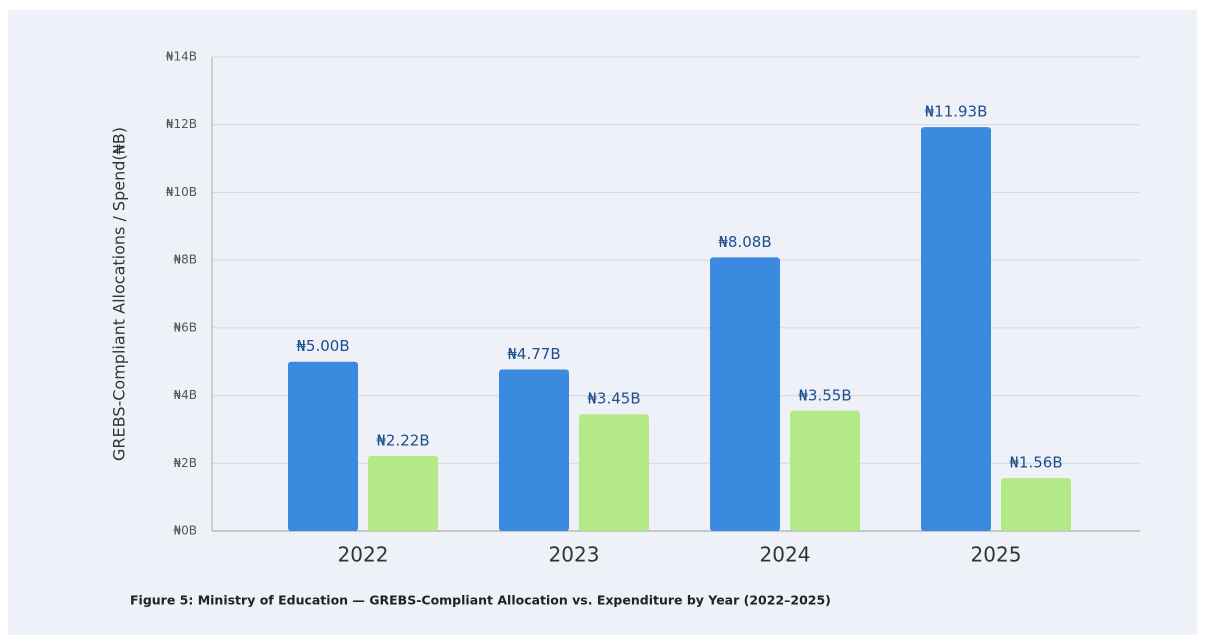  I want to click on value-label: ₦3.45B, so click(613, 399).